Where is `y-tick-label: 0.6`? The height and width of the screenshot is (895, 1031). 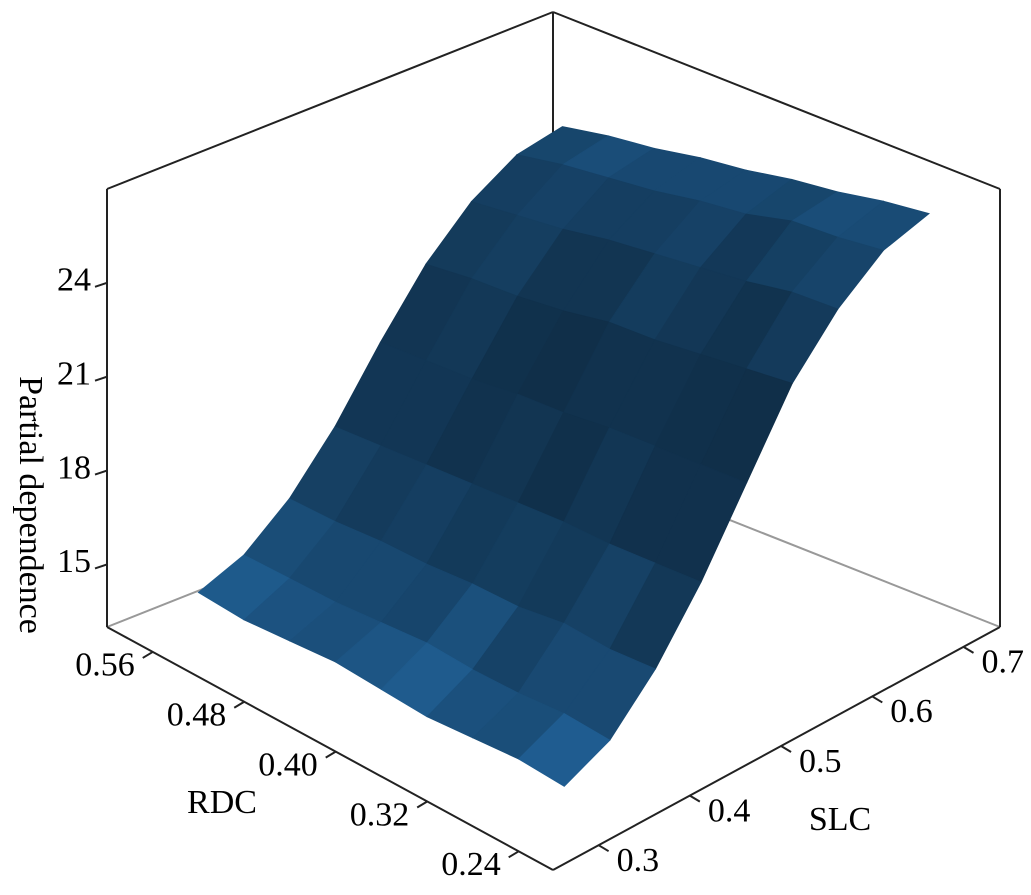
y-tick-label: 0.6 is located at coordinates (911, 711).